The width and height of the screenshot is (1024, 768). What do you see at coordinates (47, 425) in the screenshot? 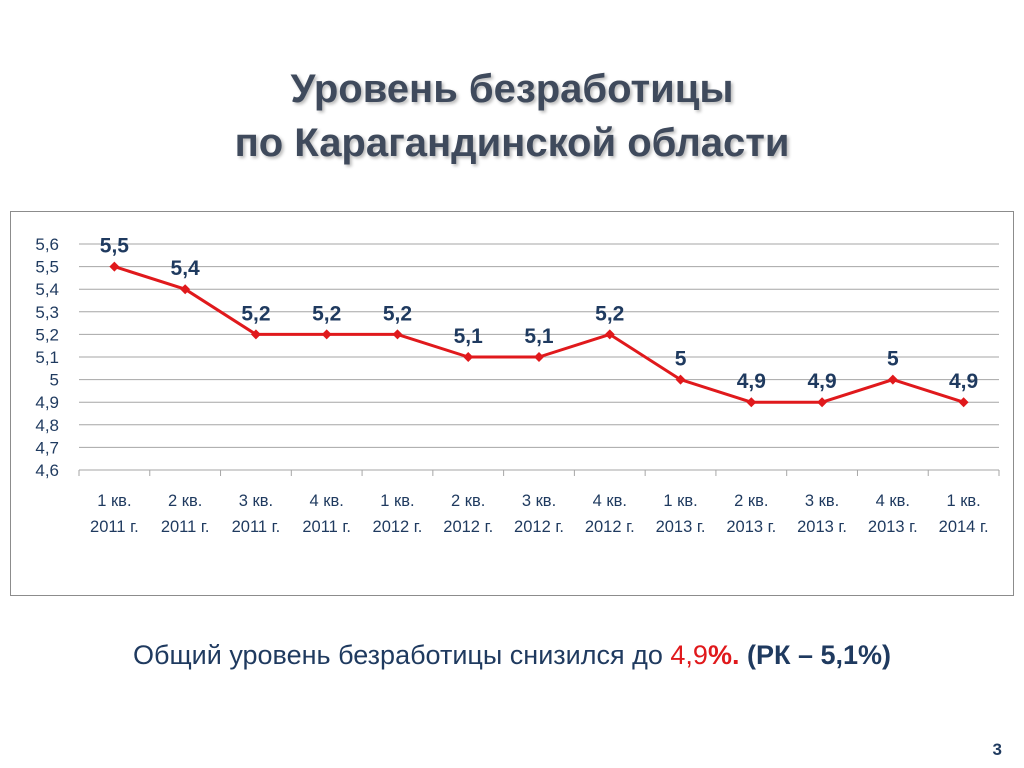
I see `y-tick-label: 4,8` at bounding box center [47, 425].